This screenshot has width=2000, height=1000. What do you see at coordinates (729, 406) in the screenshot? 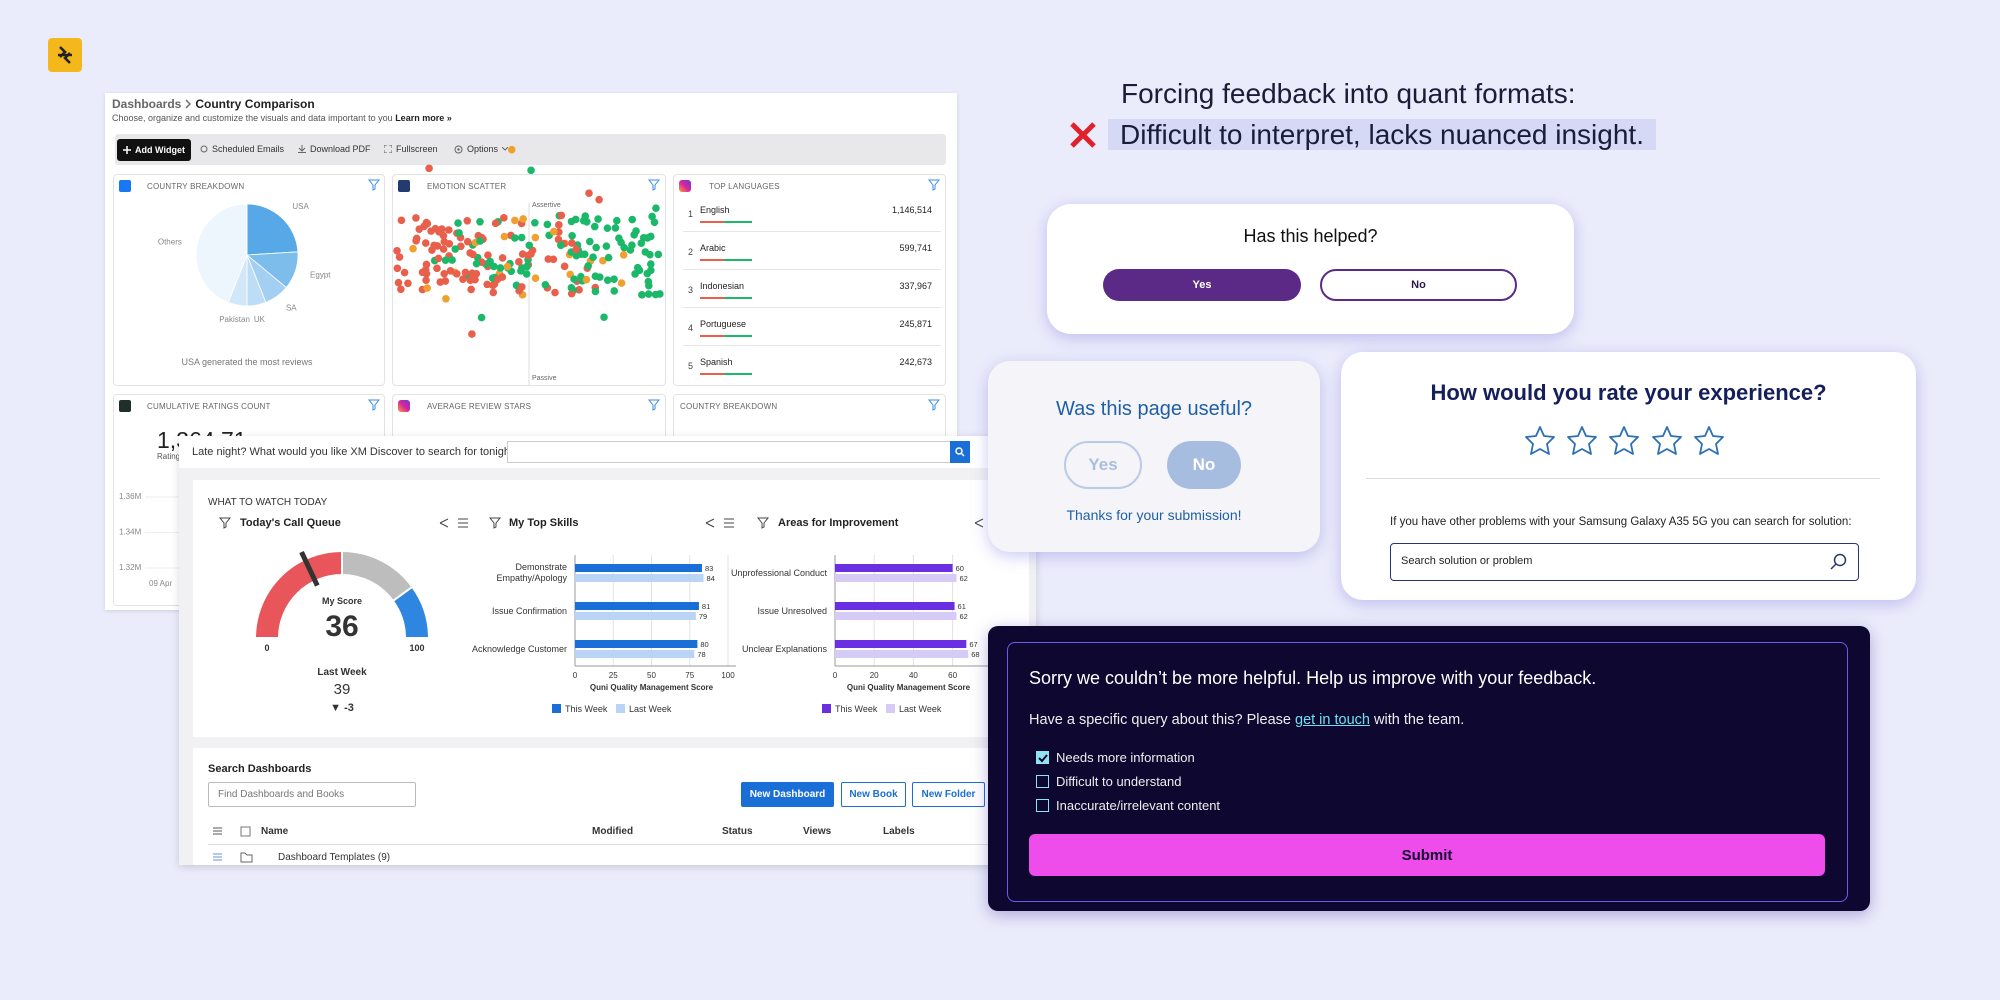
I see `widget-title: COUNTRY BREAKDOWN` at bounding box center [729, 406].